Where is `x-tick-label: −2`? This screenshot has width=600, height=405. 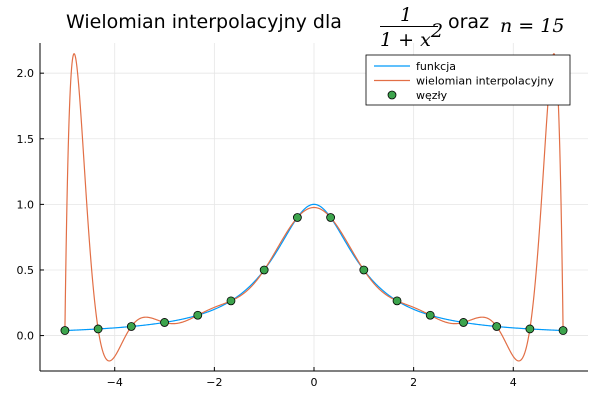
x-tick-label: −2 is located at coordinates (214, 382).